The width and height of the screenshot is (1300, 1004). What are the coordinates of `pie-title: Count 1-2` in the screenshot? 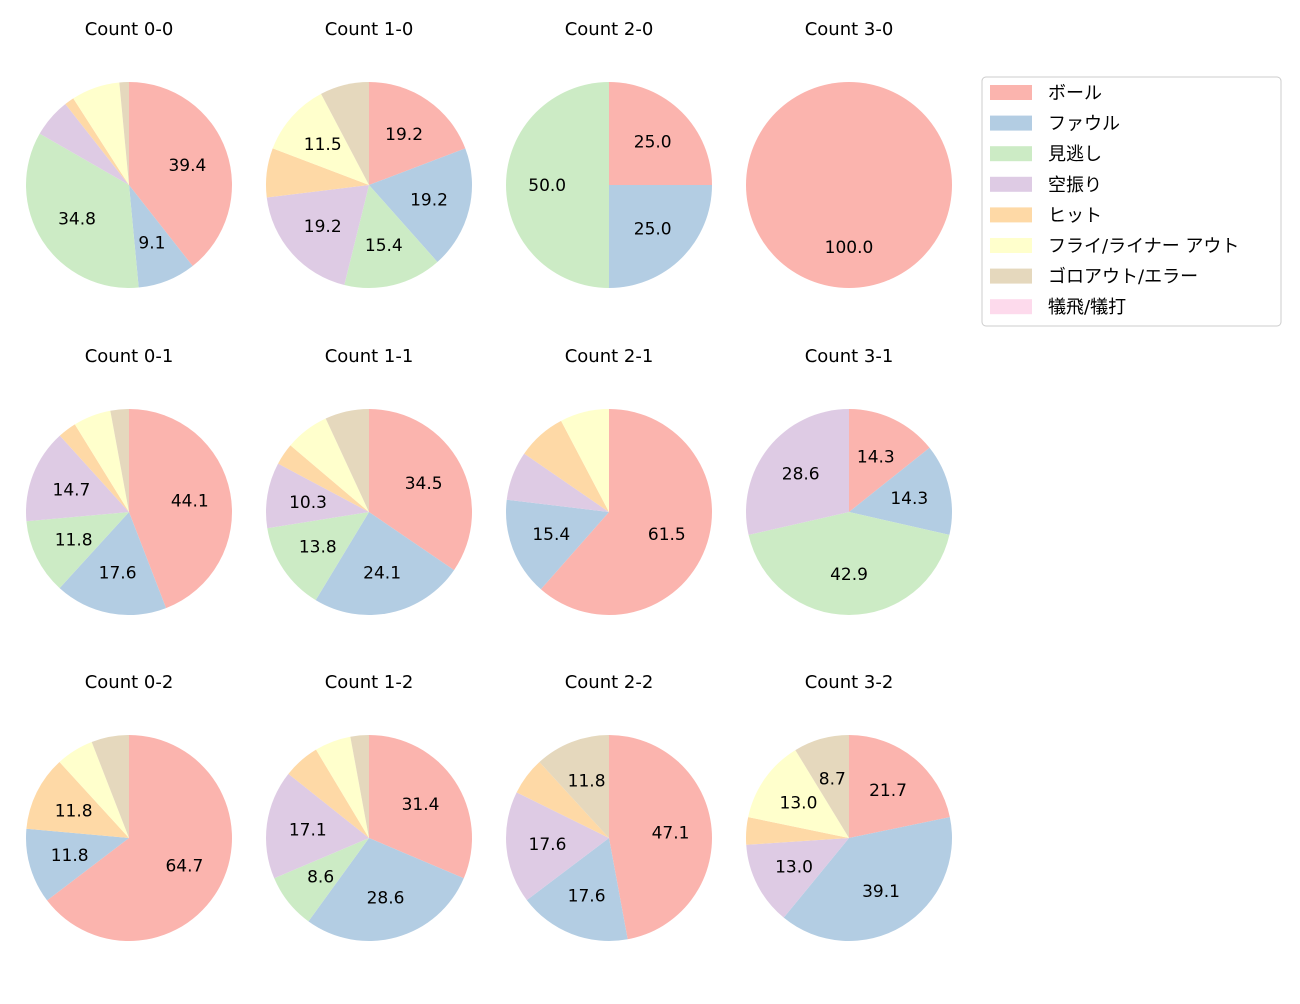 It's located at (369, 682).